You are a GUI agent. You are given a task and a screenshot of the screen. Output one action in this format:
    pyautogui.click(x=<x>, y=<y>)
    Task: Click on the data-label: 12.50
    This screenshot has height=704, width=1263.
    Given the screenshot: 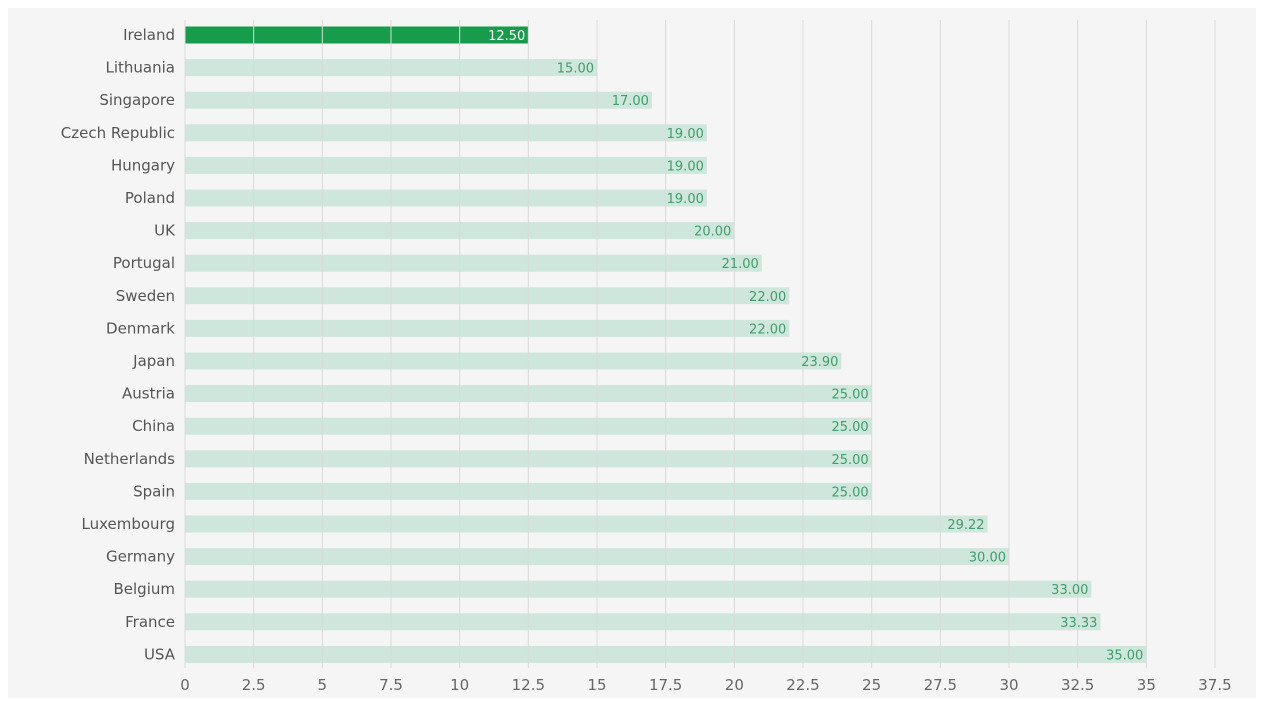 What is the action you would take?
    pyautogui.click(x=506, y=36)
    